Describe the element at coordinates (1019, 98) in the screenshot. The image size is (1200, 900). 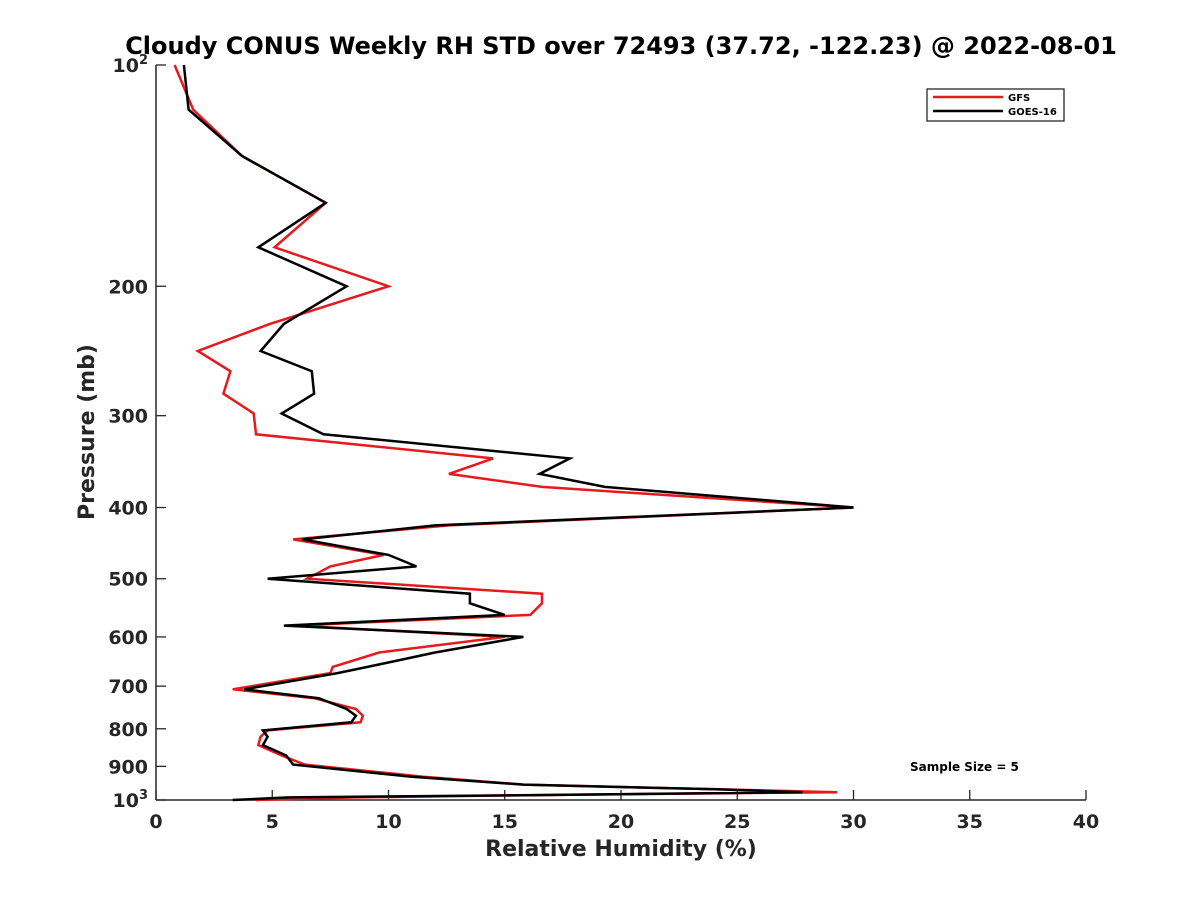
I see `legend-label-gfs: GFS` at that location.